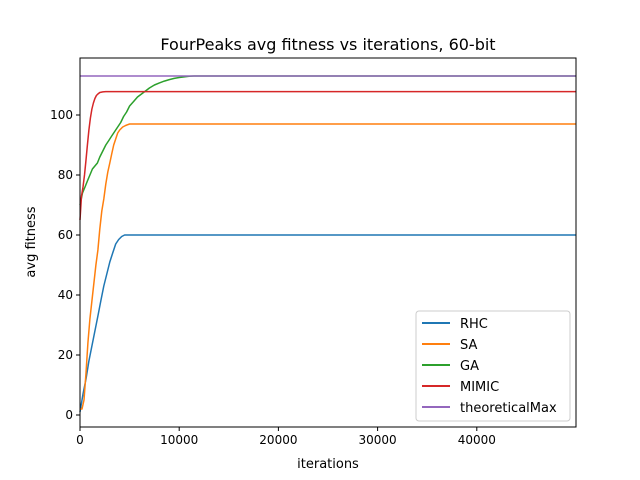 The width and height of the screenshot is (640, 480). I want to click on legend: RHC SA GA MIMIC theoreticalMax, so click(493, 366).